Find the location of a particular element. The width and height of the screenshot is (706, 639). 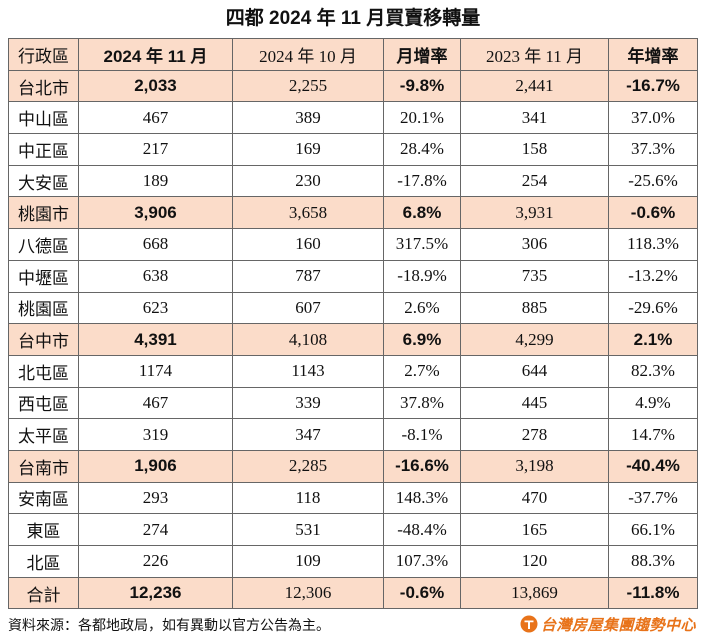

table-row: 中壢區 638 787 -18.9% 735 -13.2% is located at coordinates (353, 276).